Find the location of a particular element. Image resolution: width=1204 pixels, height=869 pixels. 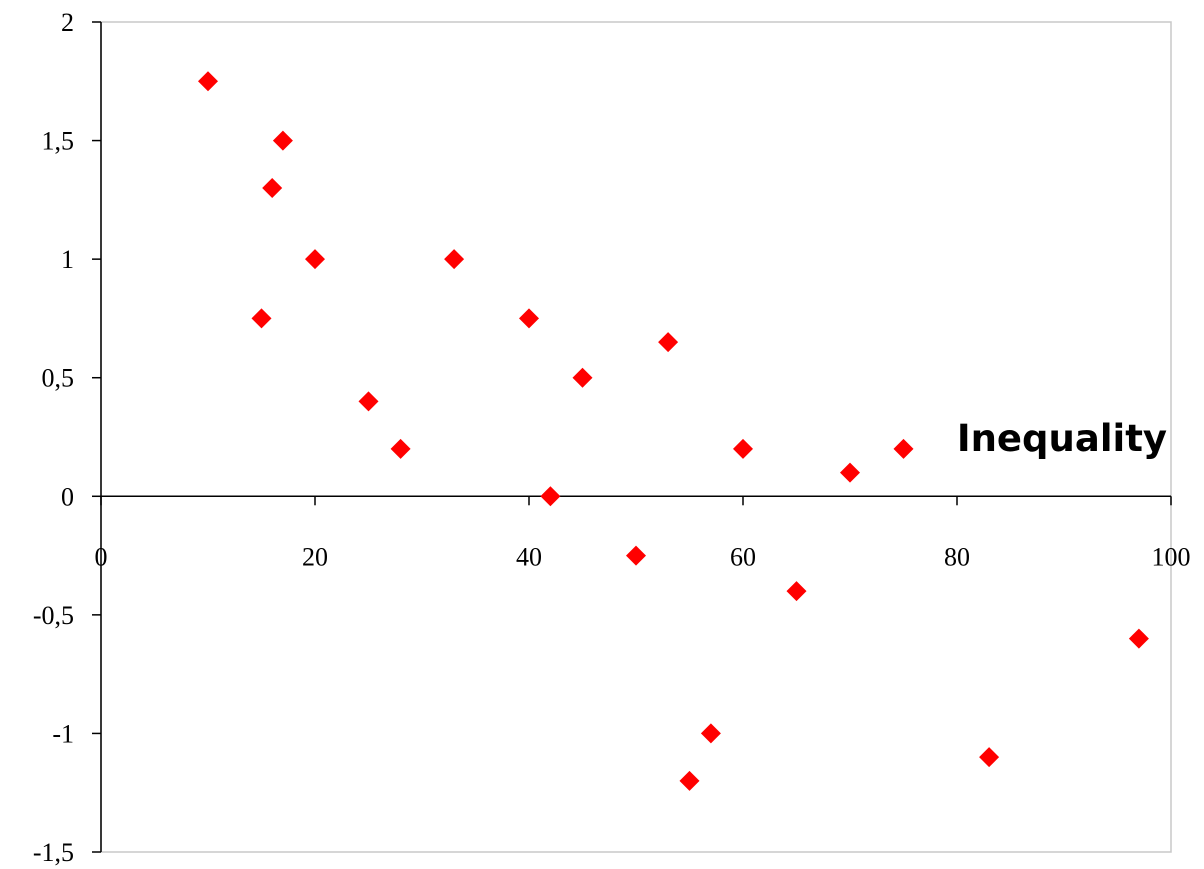

y-tick-label: 1 is located at coordinates (67, 259).